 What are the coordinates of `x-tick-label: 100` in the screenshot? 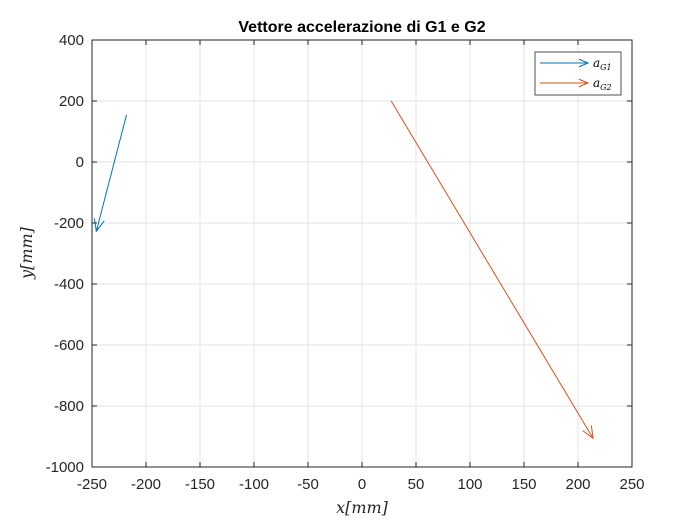 It's located at (469, 484).